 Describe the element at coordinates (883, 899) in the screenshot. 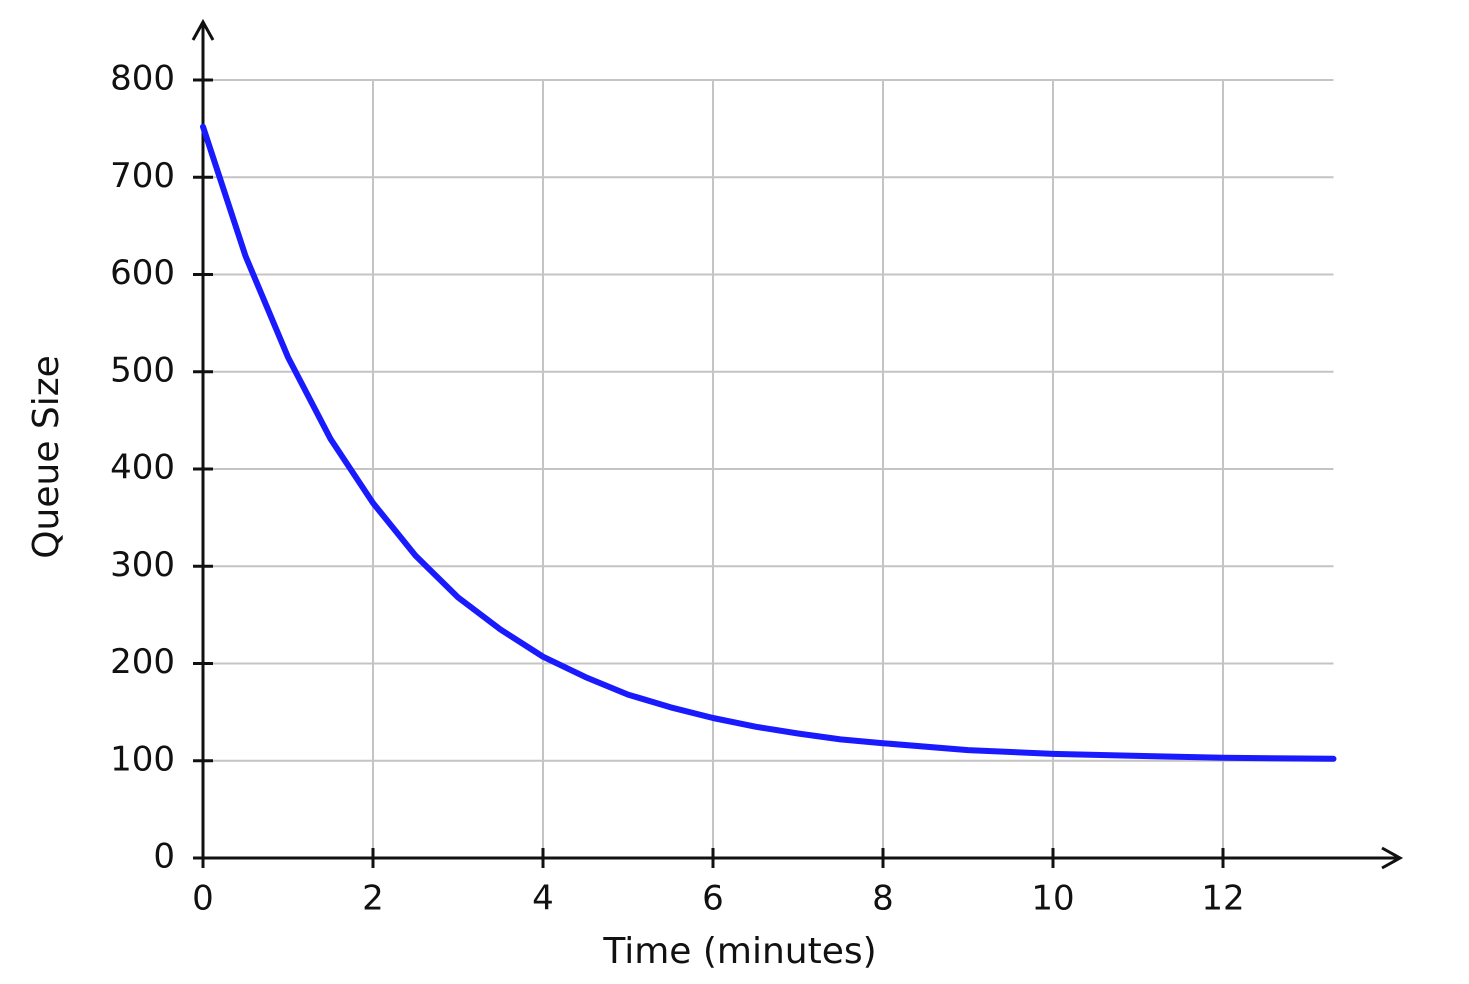

I see `x-tick-label: 8` at that location.